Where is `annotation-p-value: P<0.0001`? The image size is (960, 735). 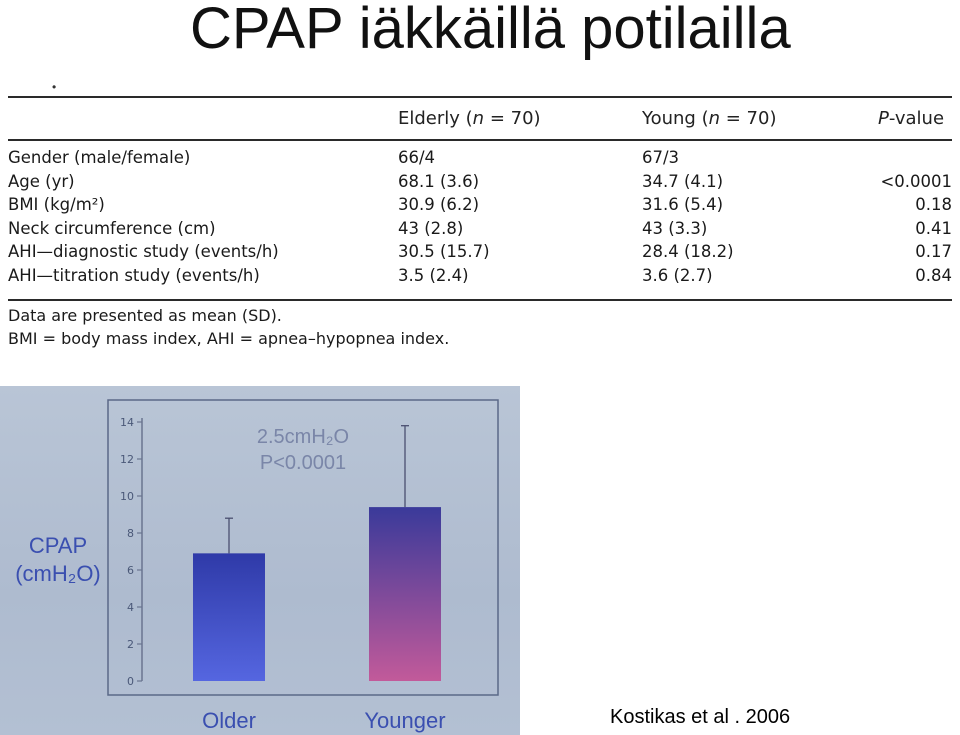
annotation-p-value: P<0.0001 is located at coordinates (303, 463).